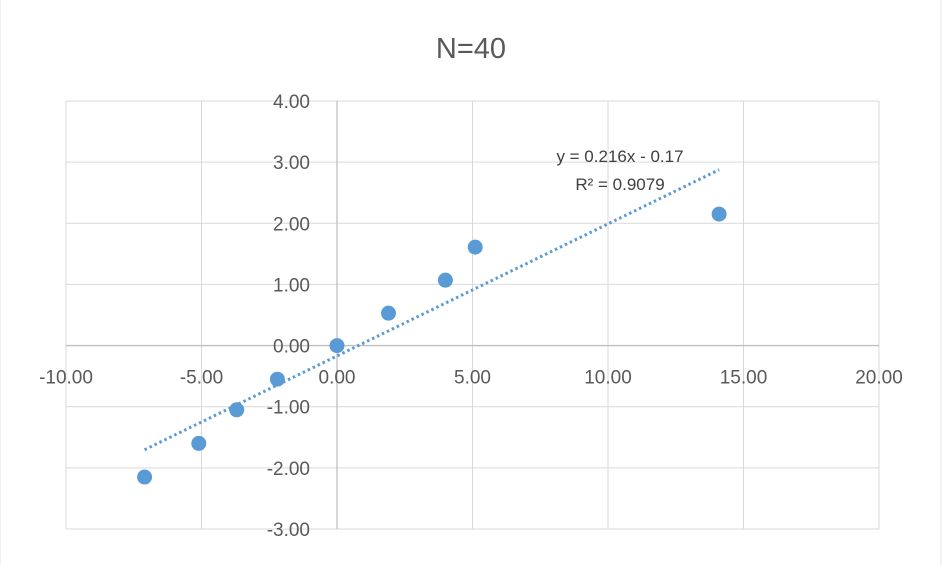  I want to click on x-tick-label: 0.00, so click(337, 378).